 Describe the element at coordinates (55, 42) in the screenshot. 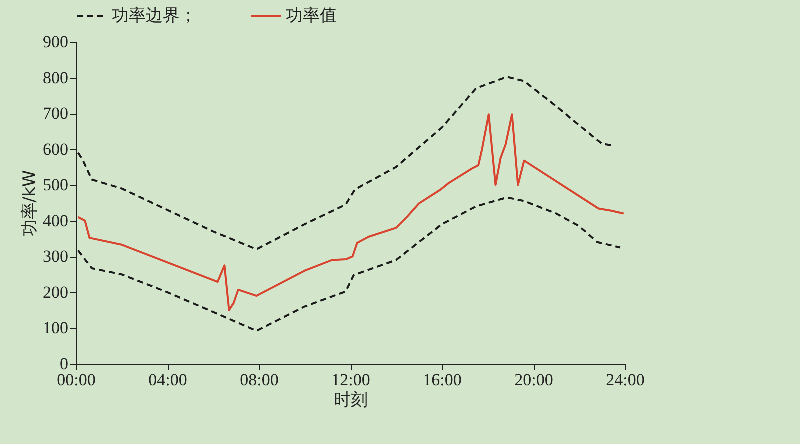

I see `y-tick-label: 900` at that location.